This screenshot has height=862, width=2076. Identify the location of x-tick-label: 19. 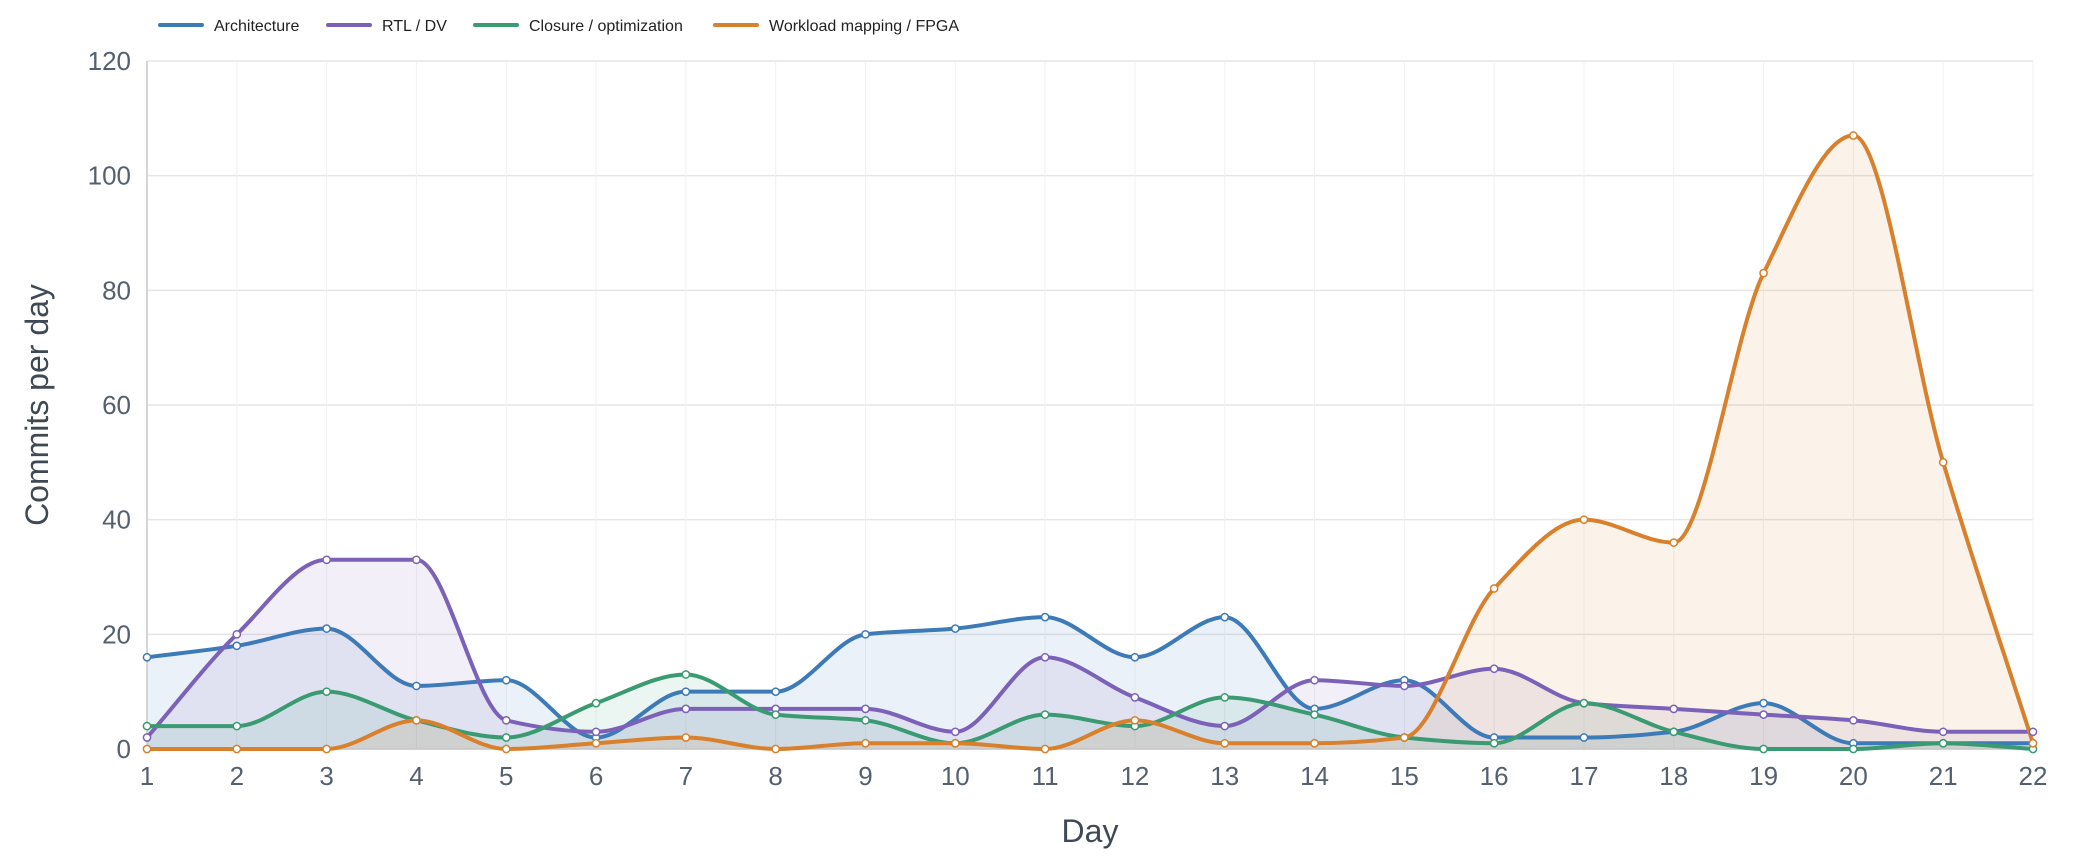
(1763, 776).